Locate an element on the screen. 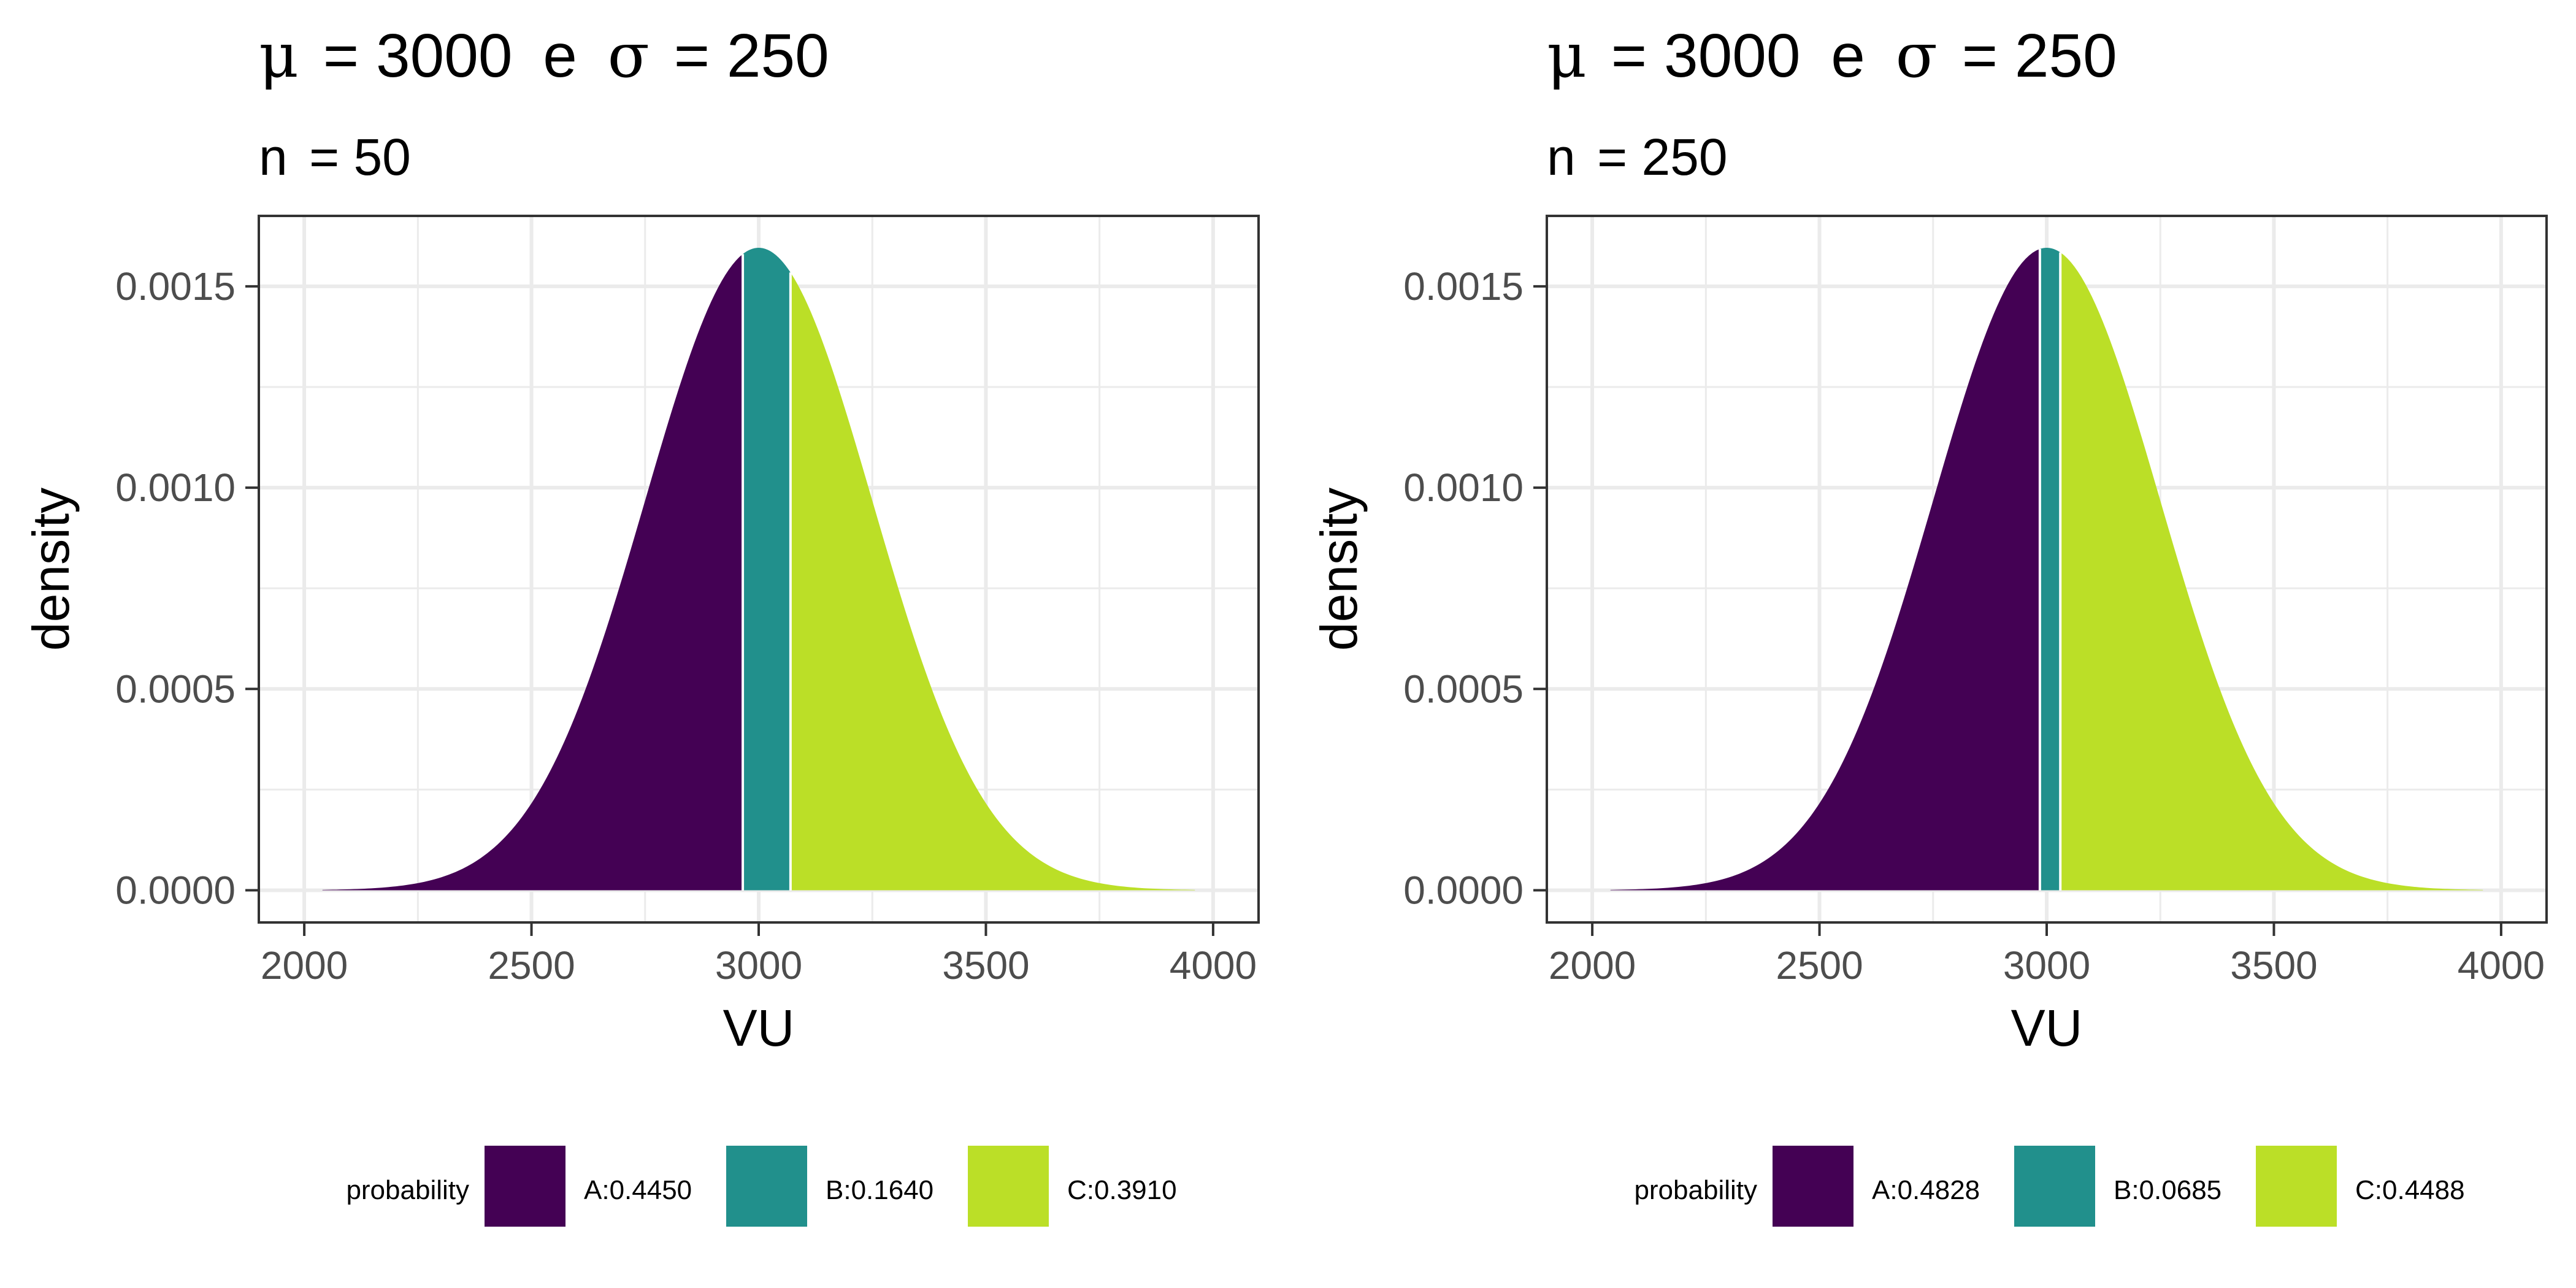 The image size is (2576, 1288). legend-label-b: B:0.0685 is located at coordinates (2167, 1190).